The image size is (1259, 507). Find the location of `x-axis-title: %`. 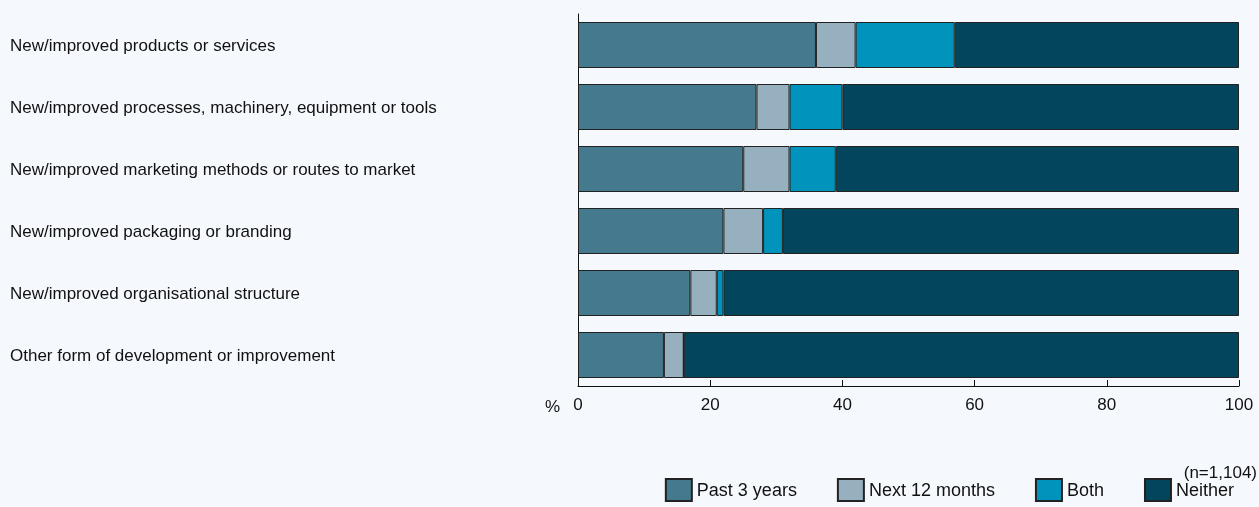

x-axis-title: % is located at coordinates (552, 406).